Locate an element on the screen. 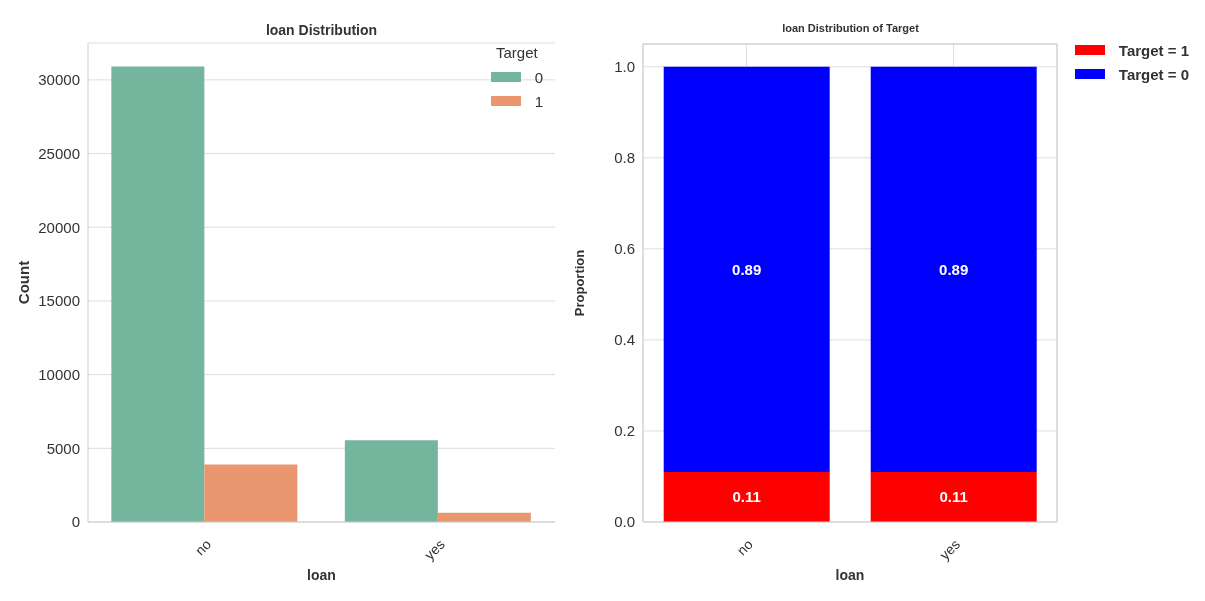  legend-label: 0 is located at coordinates (538, 77).